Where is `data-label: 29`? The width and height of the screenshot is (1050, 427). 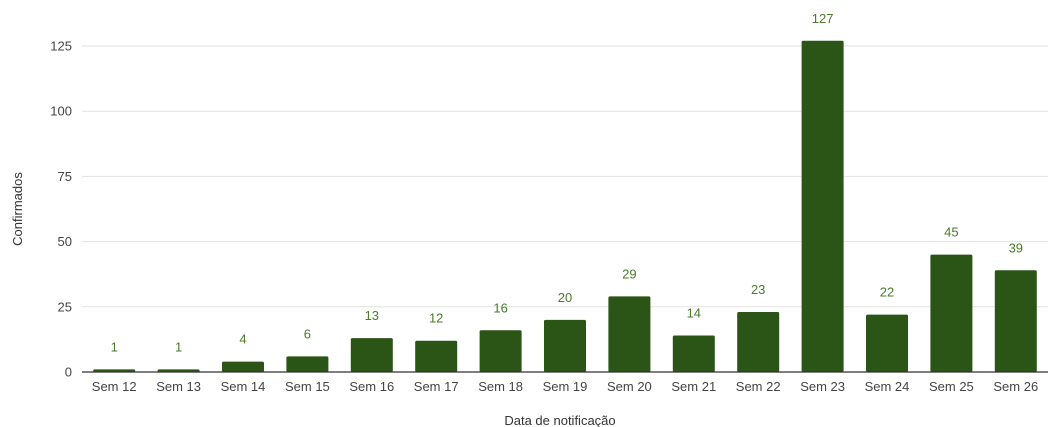 data-label: 29 is located at coordinates (629, 273).